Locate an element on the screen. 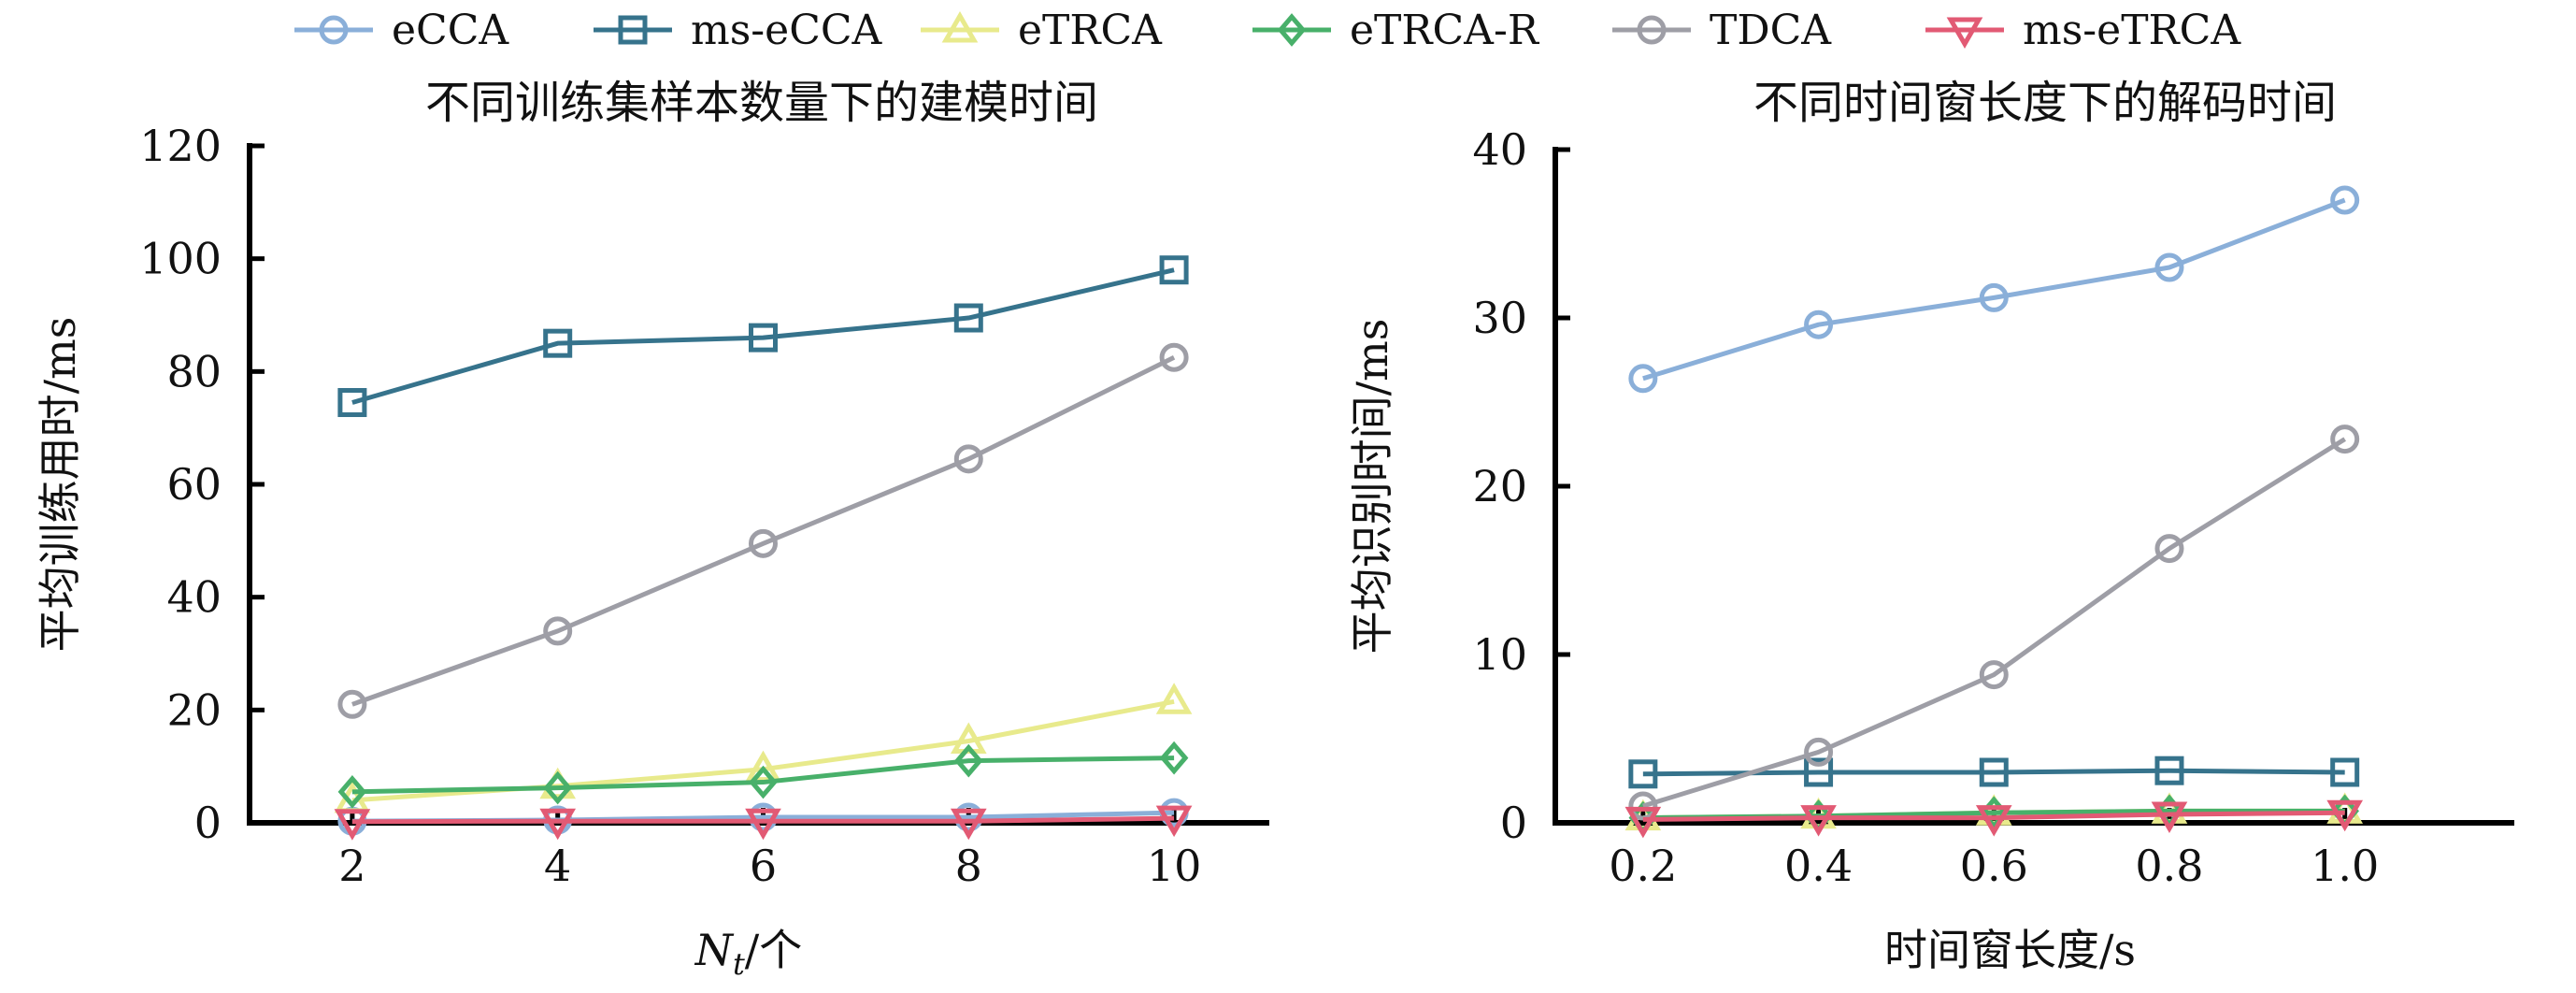 The image size is (2576, 993). x-tick-label: 2 is located at coordinates (351, 866).